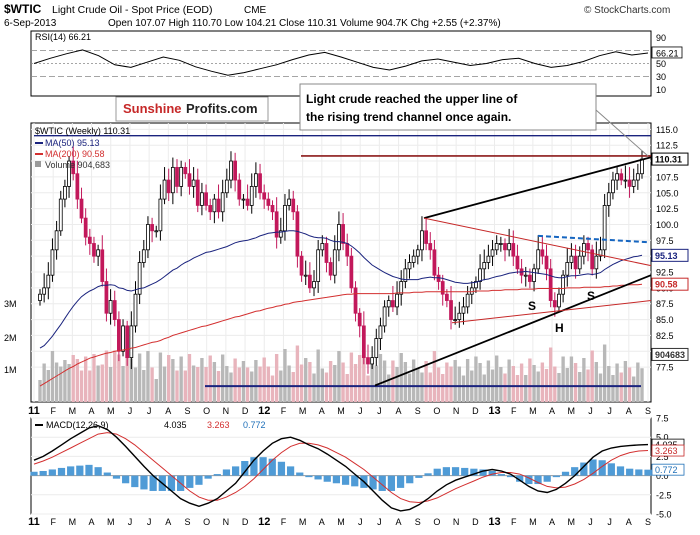 The width and height of the screenshot is (700, 535). I want to click on rsi-tick-label: 50, so click(661, 64).